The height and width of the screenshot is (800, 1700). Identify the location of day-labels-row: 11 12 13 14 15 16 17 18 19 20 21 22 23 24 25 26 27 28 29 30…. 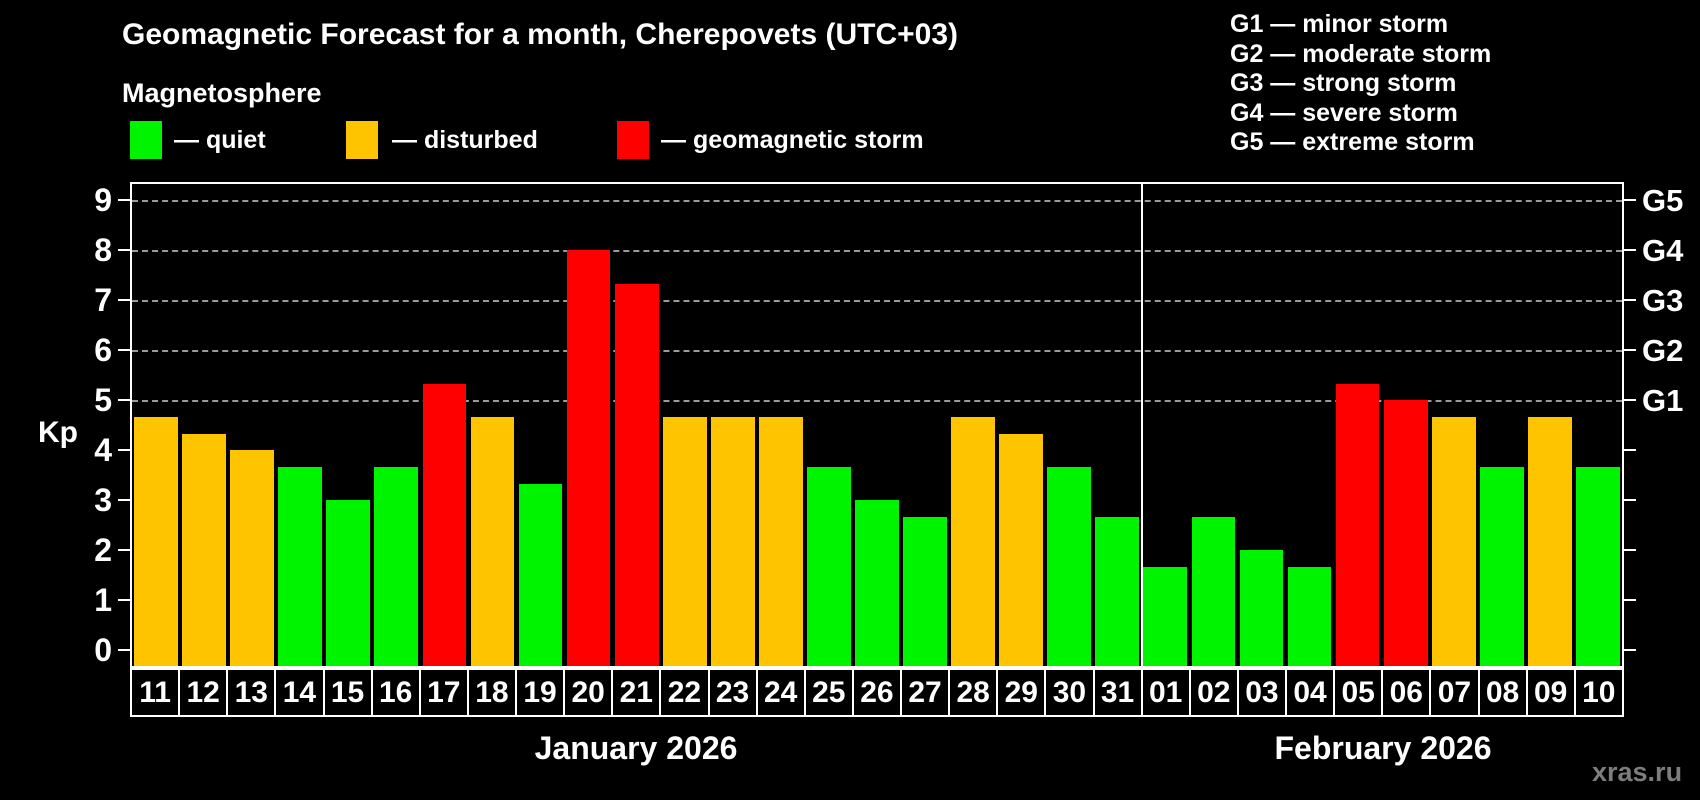
(877, 692).